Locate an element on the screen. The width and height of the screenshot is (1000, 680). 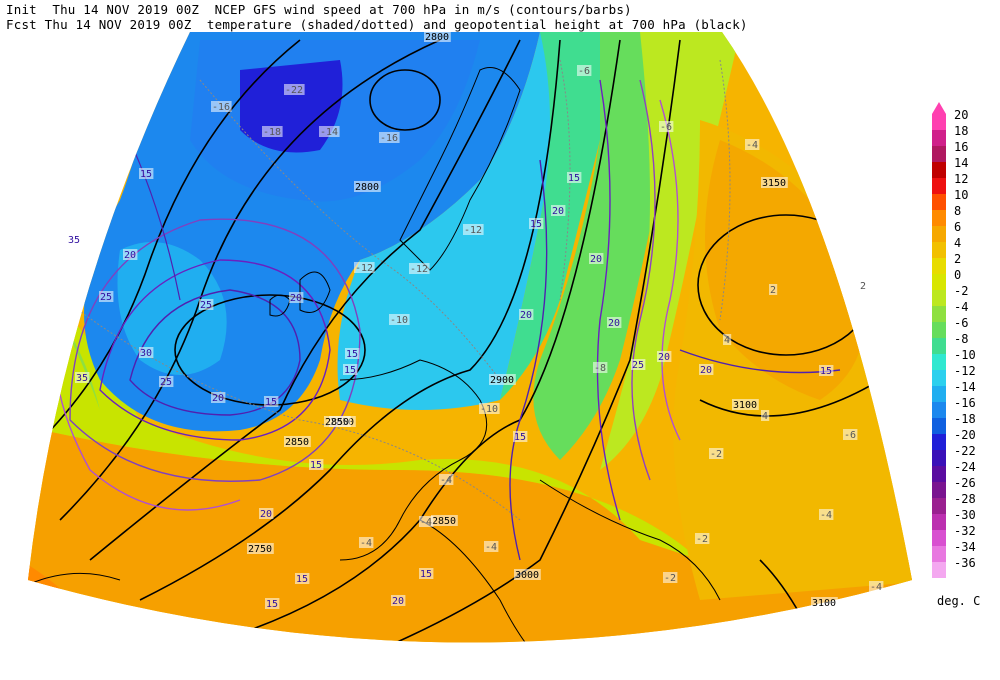
wind-contour-label: 25 is located at coordinates (106, 297).